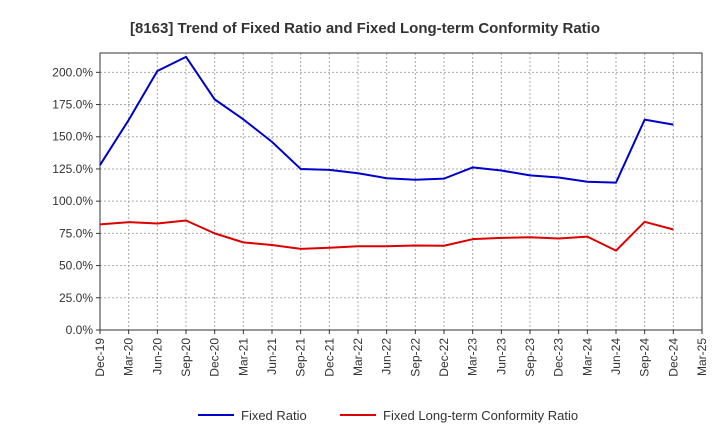 The height and width of the screenshot is (440, 720). What do you see at coordinates (274, 415) in the screenshot?
I see `legend-label-fixed-ratio: Fixed Ratio` at bounding box center [274, 415].